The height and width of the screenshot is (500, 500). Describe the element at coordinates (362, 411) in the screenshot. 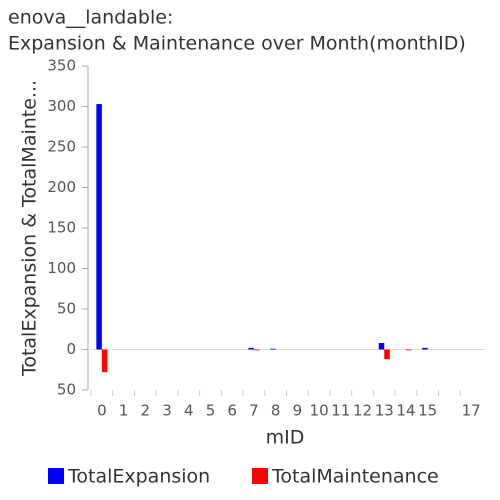

I see `x-tick-label: 12` at that location.